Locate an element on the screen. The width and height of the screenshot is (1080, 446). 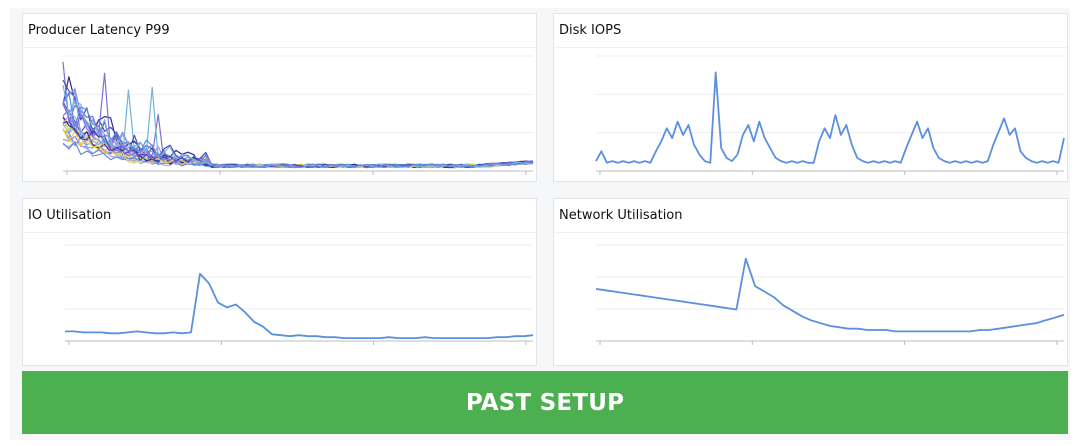
past-setup-button: PAST SETUP is located at coordinates (545, 402).